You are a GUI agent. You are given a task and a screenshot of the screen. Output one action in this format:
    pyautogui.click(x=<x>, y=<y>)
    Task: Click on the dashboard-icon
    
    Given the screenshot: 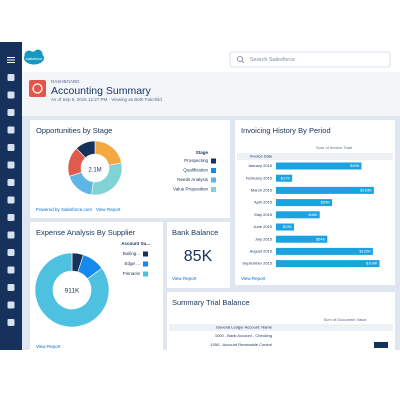 What is the action you would take?
    pyautogui.click(x=37, y=88)
    